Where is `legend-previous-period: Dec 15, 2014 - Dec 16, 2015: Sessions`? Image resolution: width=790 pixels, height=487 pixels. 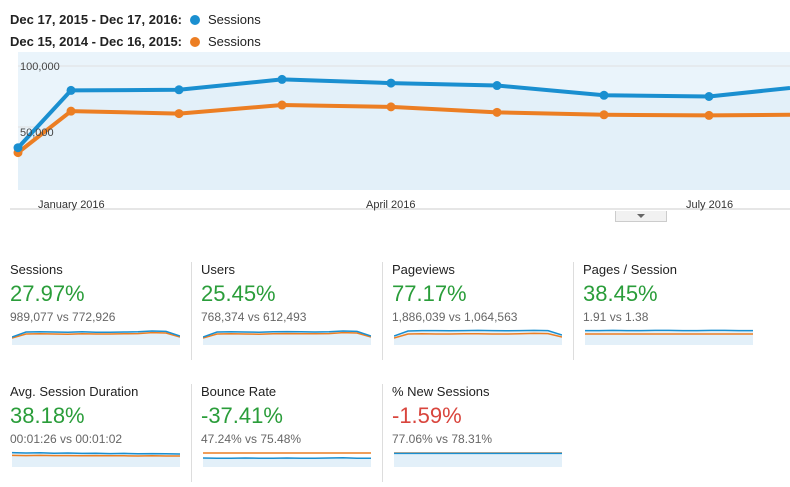 legend-previous-period: Dec 15, 2014 - Dec 16, 2015: Sessions is located at coordinates (135, 41).